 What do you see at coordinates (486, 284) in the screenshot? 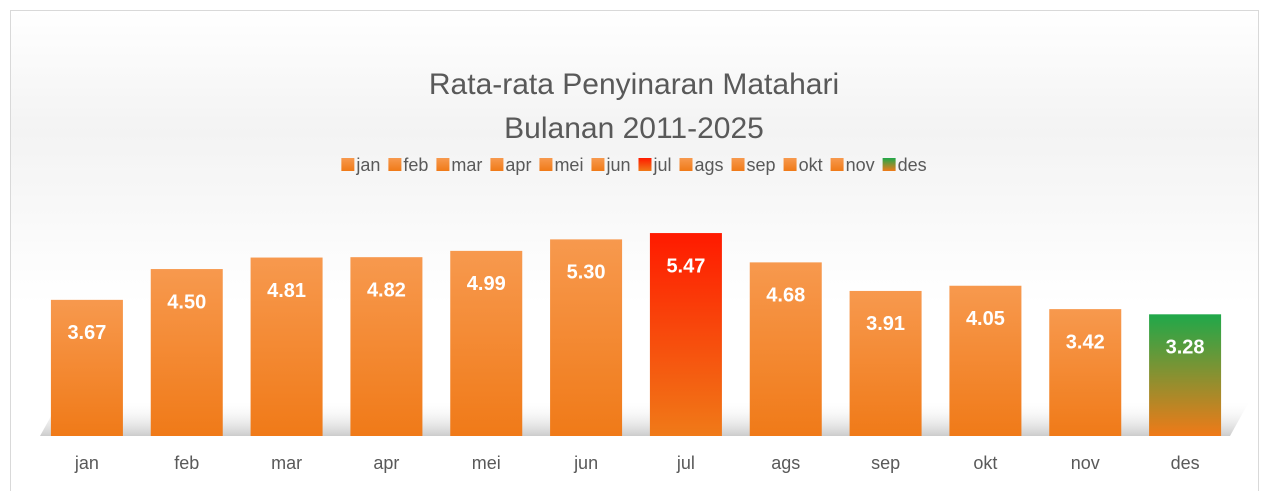
I see `data-label: 4.99` at bounding box center [486, 284].